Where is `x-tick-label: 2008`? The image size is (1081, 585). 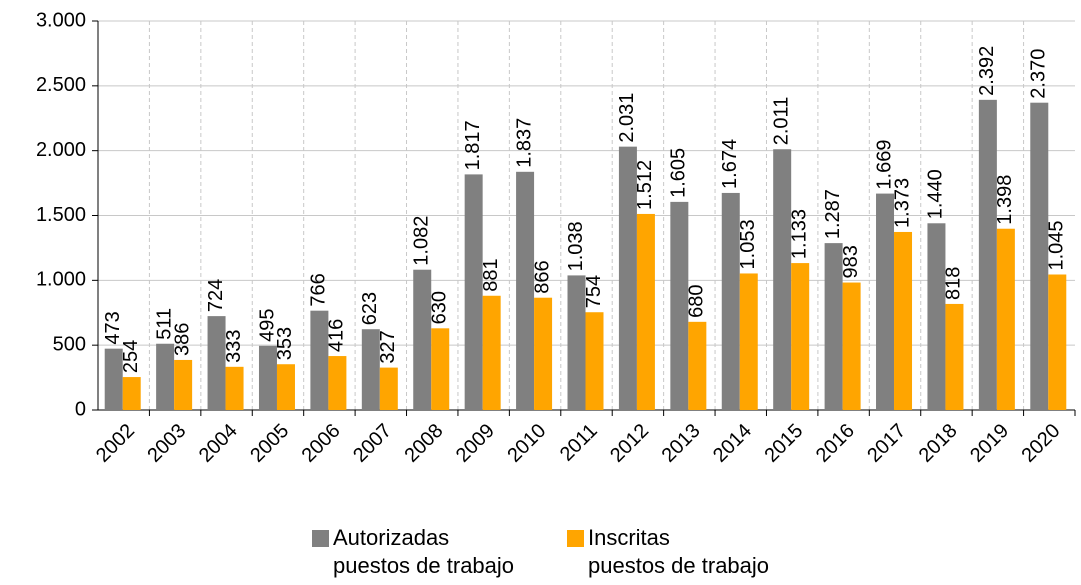
x-tick-label: 2008 is located at coordinates (423, 443).